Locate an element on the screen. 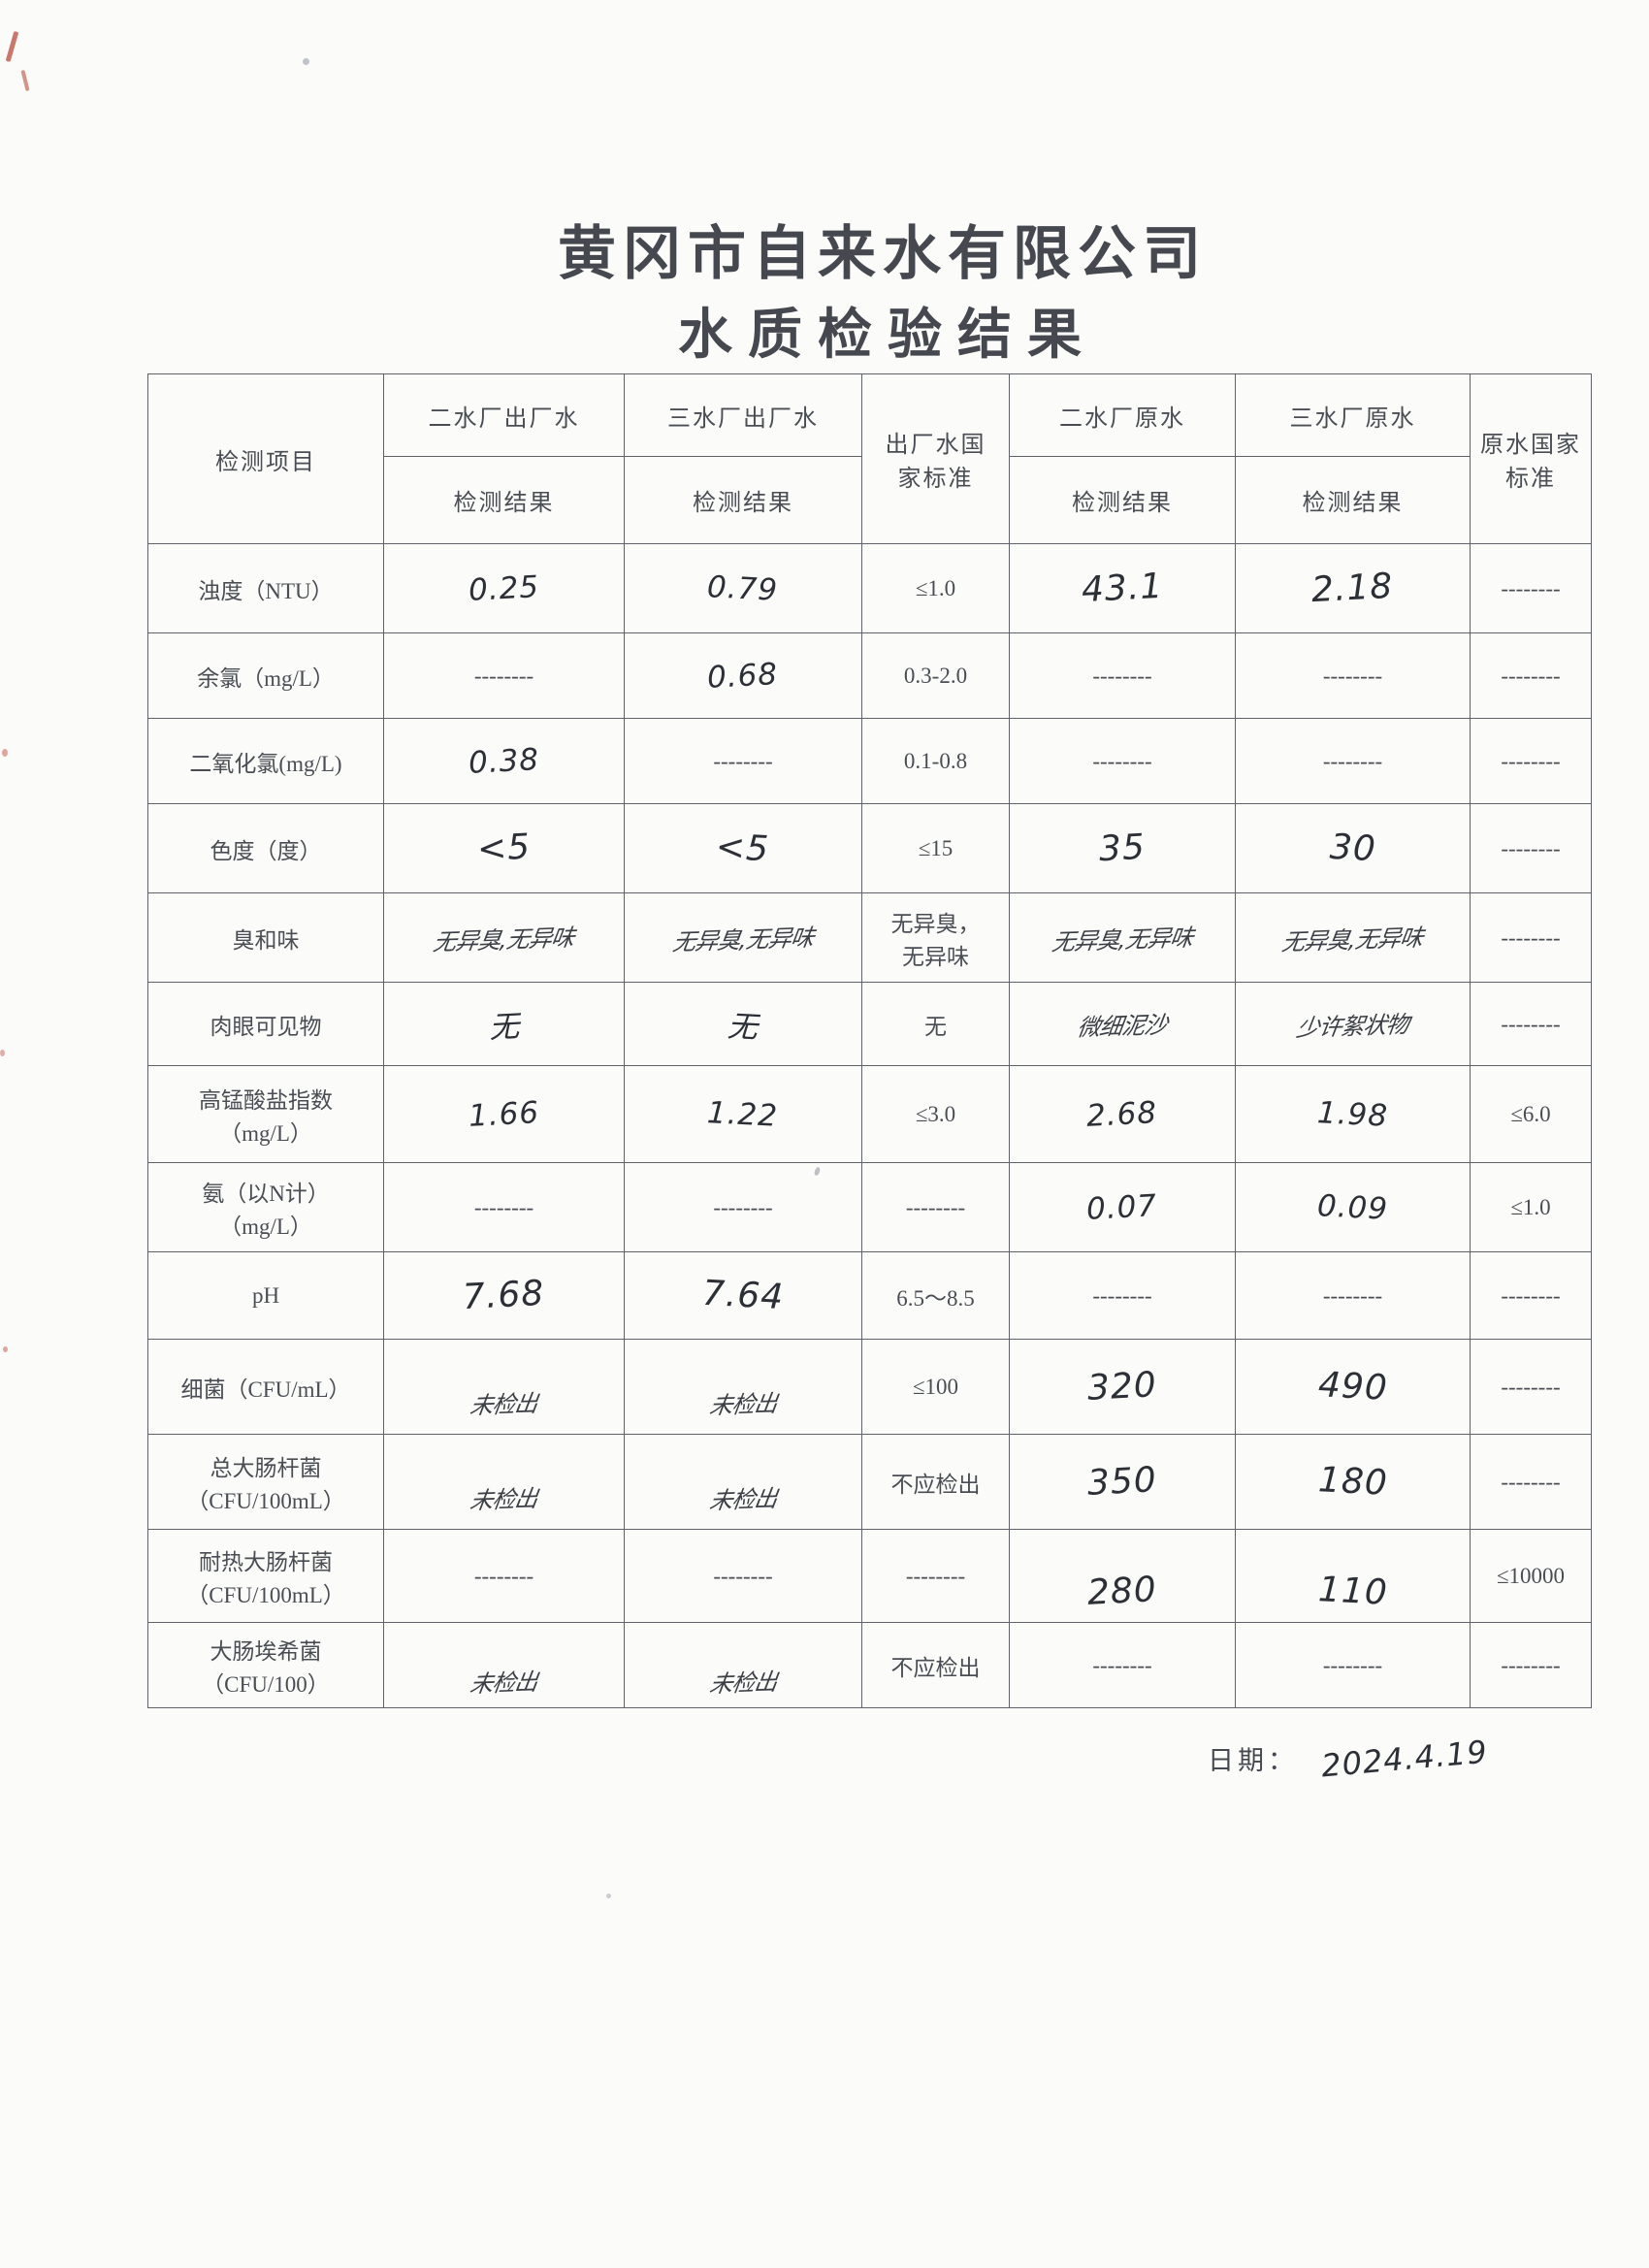 The height and width of the screenshot is (2268, 1649). row-label: 浊度（NTU） is located at coordinates (265, 588).